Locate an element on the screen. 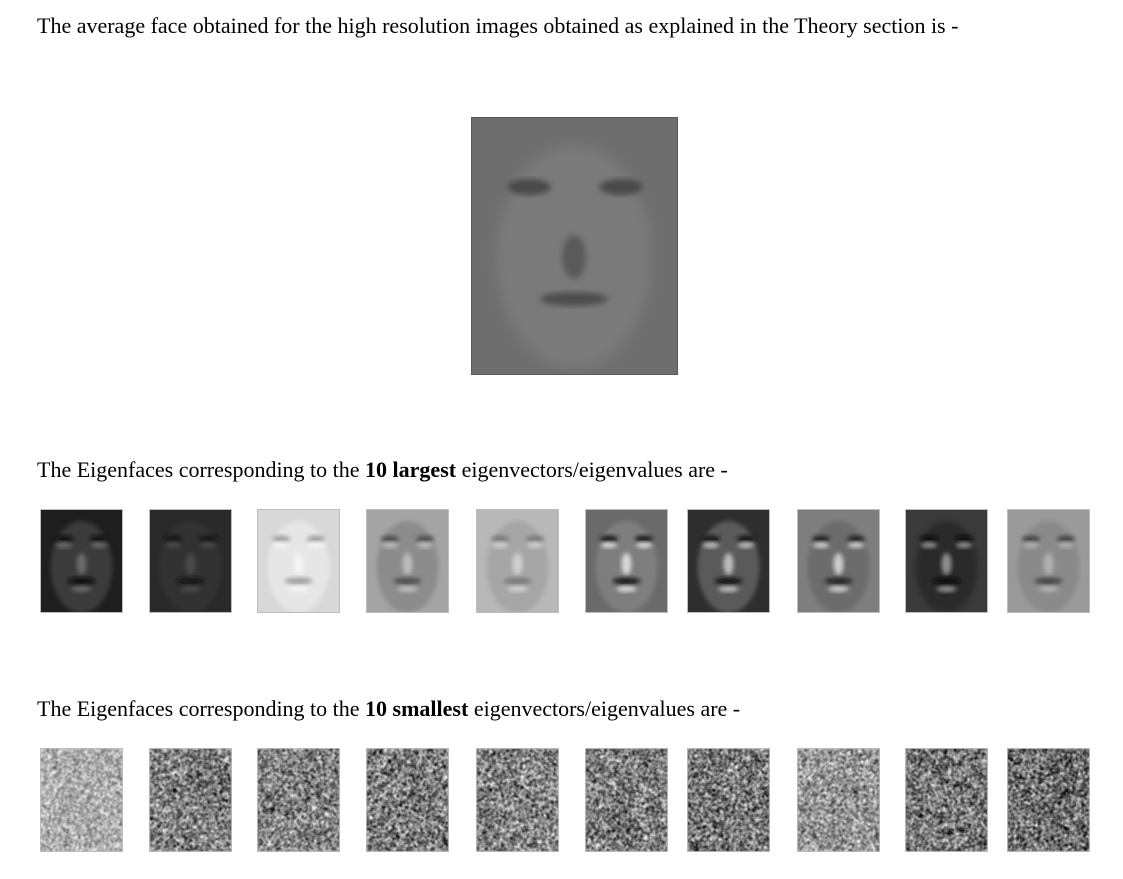 Image resolution: width=1123 pixels, height=879 pixels. average-face-image is located at coordinates (574, 246).